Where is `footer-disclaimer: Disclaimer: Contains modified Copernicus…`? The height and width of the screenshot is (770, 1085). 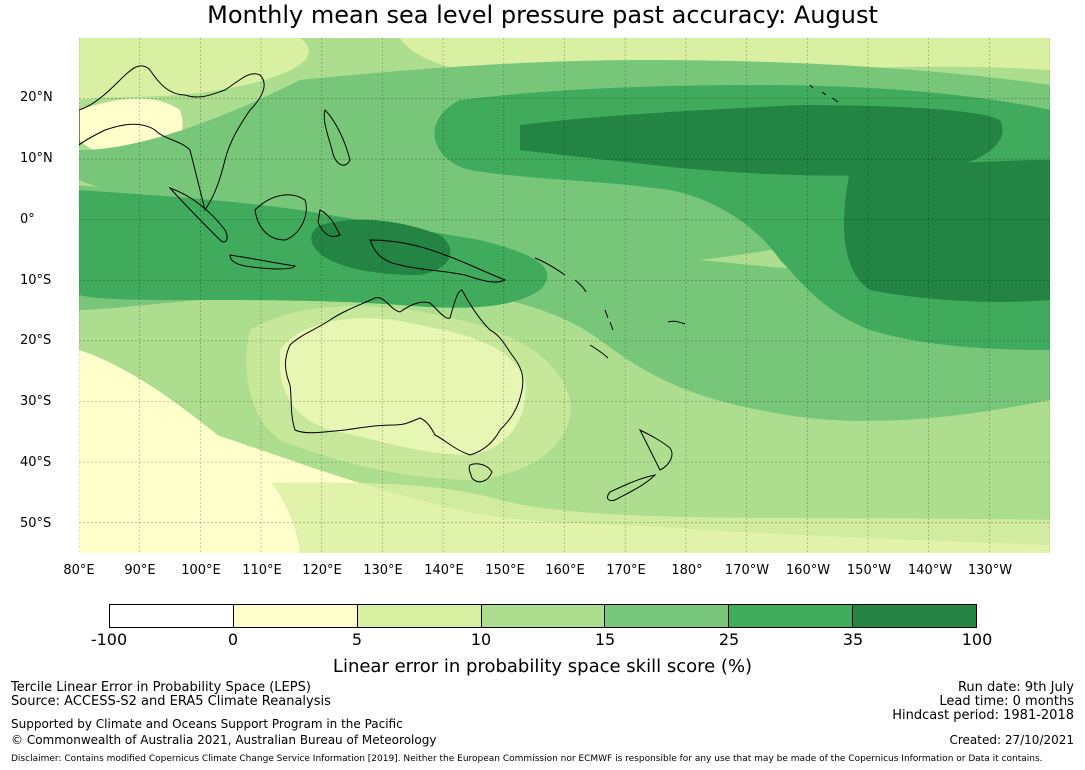 footer-disclaimer: Disclaimer: Contains modified Copernicus… is located at coordinates (527, 759).